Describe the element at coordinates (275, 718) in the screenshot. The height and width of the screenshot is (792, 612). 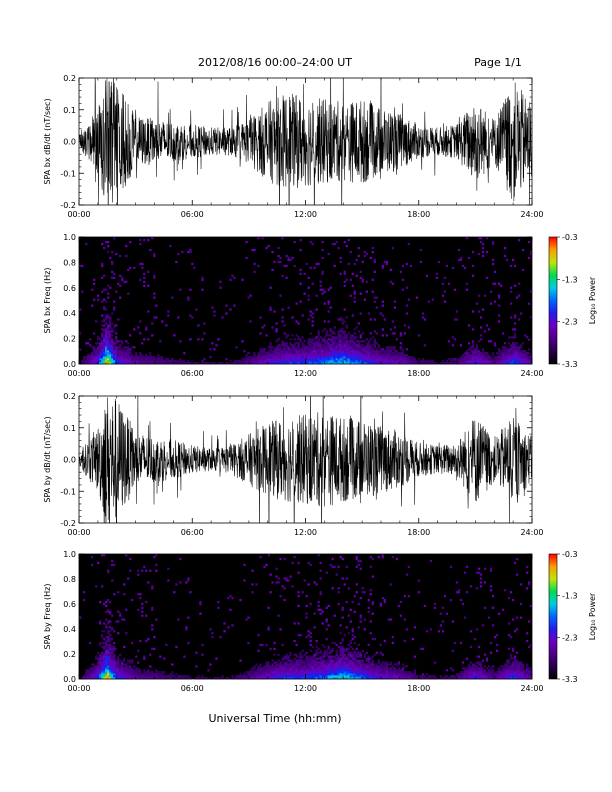
I see `x-axis-title: Universal Time (hh:mm)` at that location.